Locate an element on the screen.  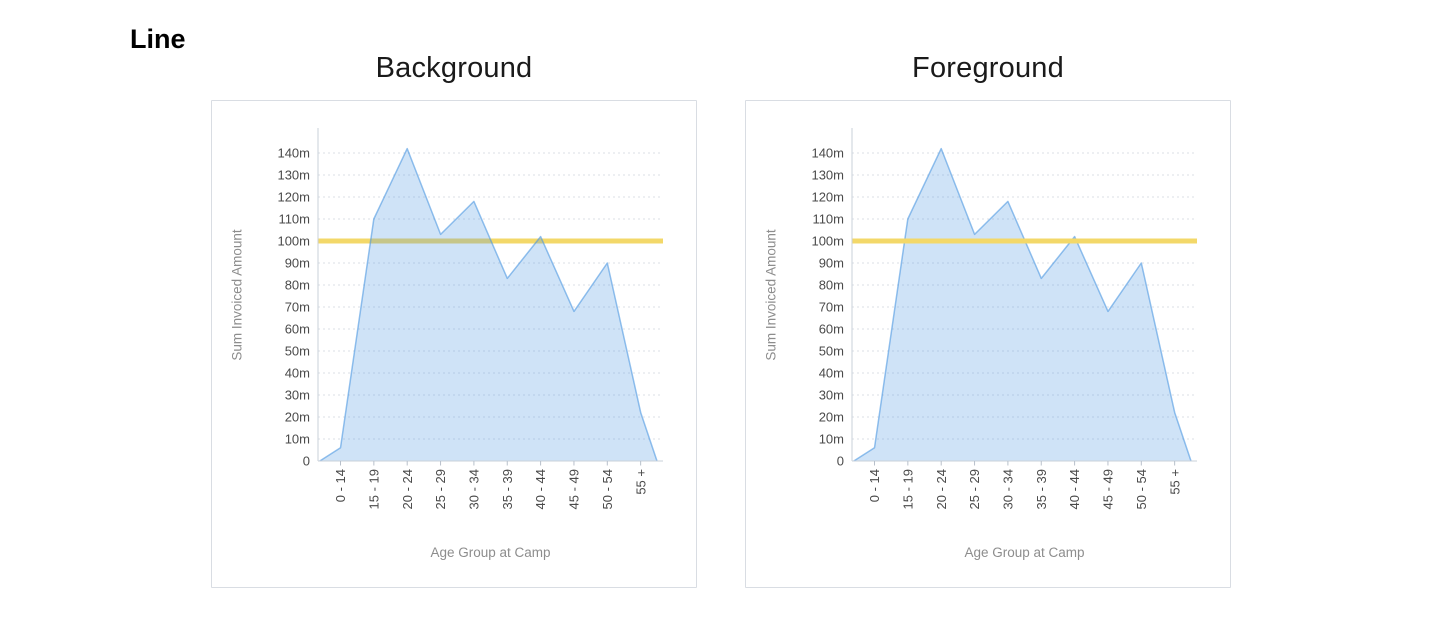
reference-line-100m is located at coordinates (1024, 241).